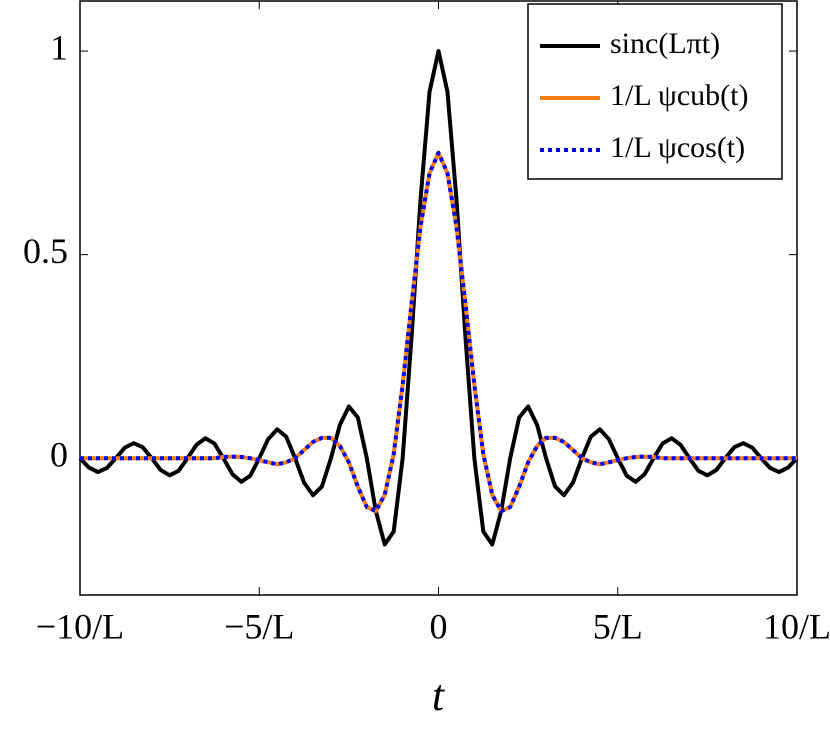 Image resolution: width=830 pixels, height=736 pixels. What do you see at coordinates (679, 95) in the screenshot?
I see `legend-label: 1/L ψcub(t)` at bounding box center [679, 95].